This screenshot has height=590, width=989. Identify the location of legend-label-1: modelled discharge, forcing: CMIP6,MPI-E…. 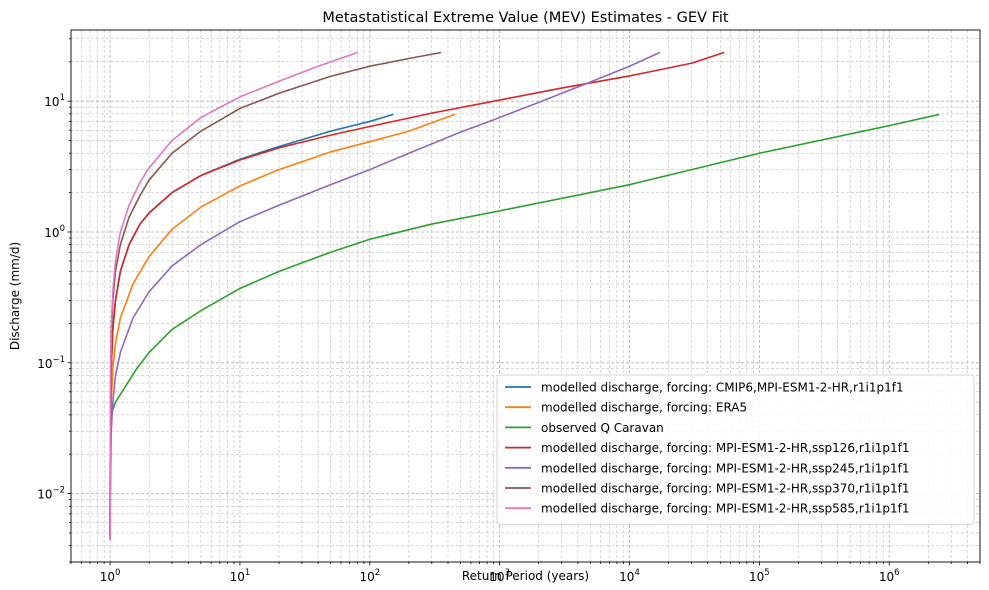
(722, 388).